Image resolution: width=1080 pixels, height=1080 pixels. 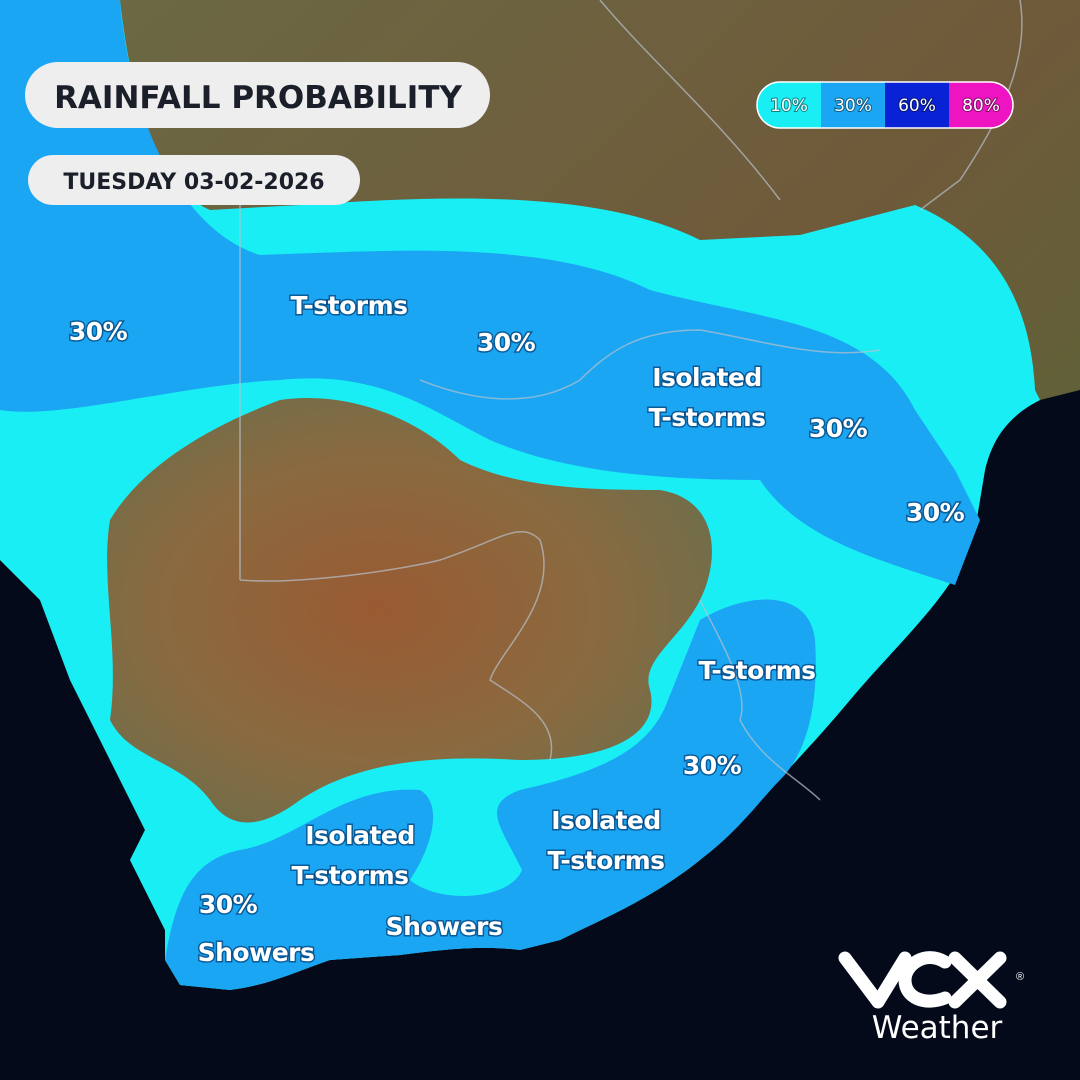 I want to click on logo-x, so click(x=977, y=980).